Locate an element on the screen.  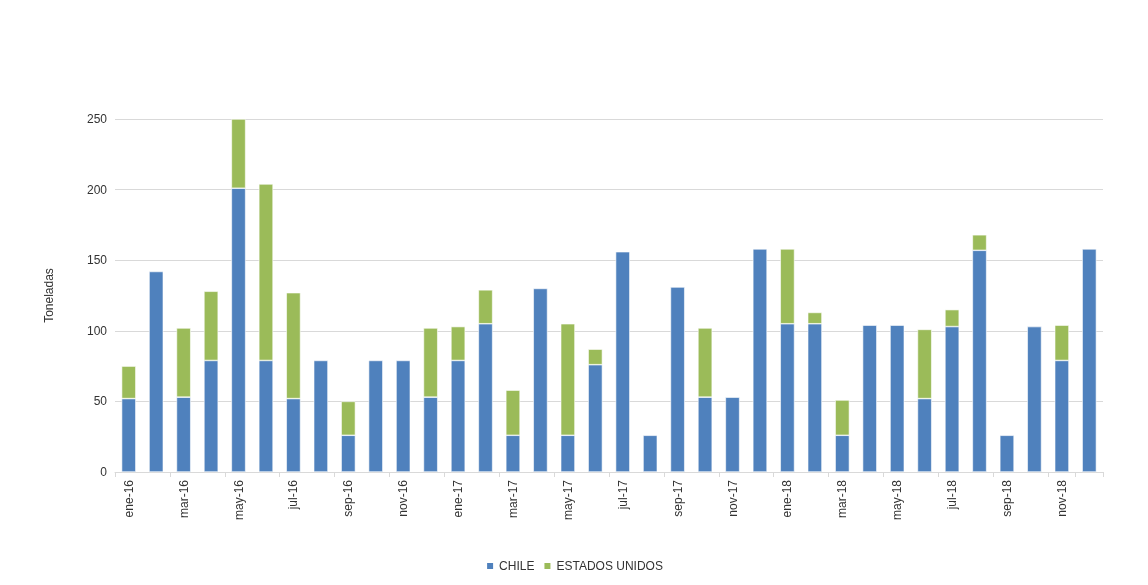
x-tick-label: may-18 is located at coordinates (897, 500).